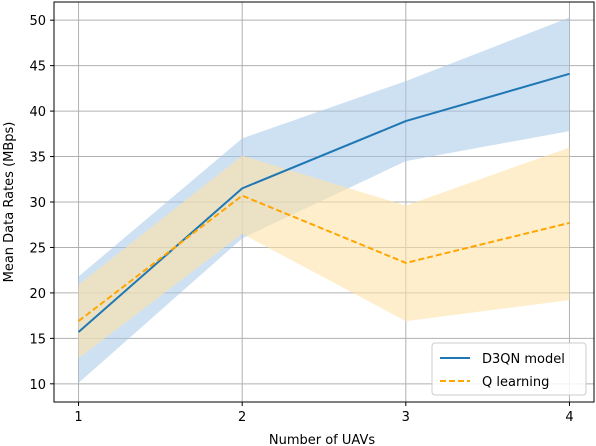  Describe the element at coordinates (523, 359) in the screenshot. I see `legend-label-d3qn: D3QN model` at that location.